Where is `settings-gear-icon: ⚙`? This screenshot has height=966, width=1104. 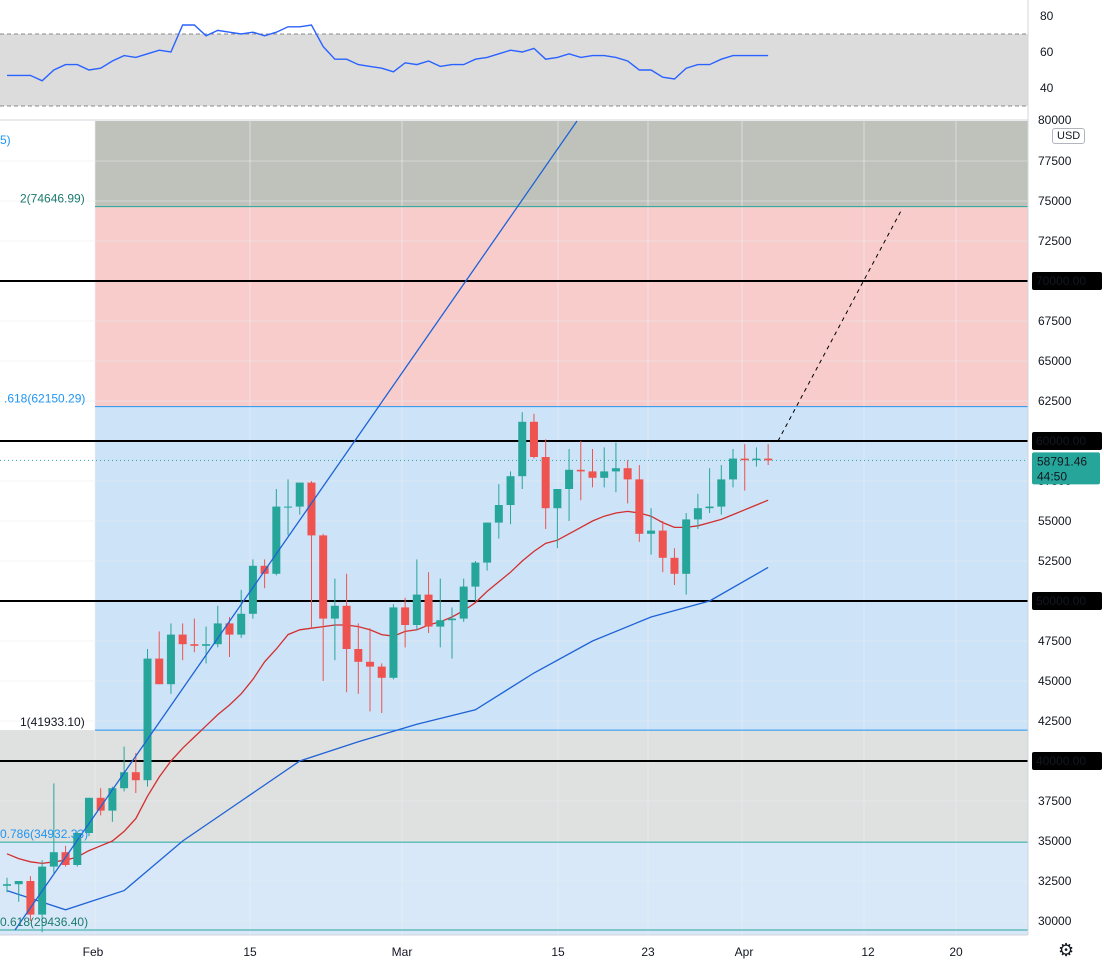 settings-gear-icon: ⚙ is located at coordinates (1066, 950).